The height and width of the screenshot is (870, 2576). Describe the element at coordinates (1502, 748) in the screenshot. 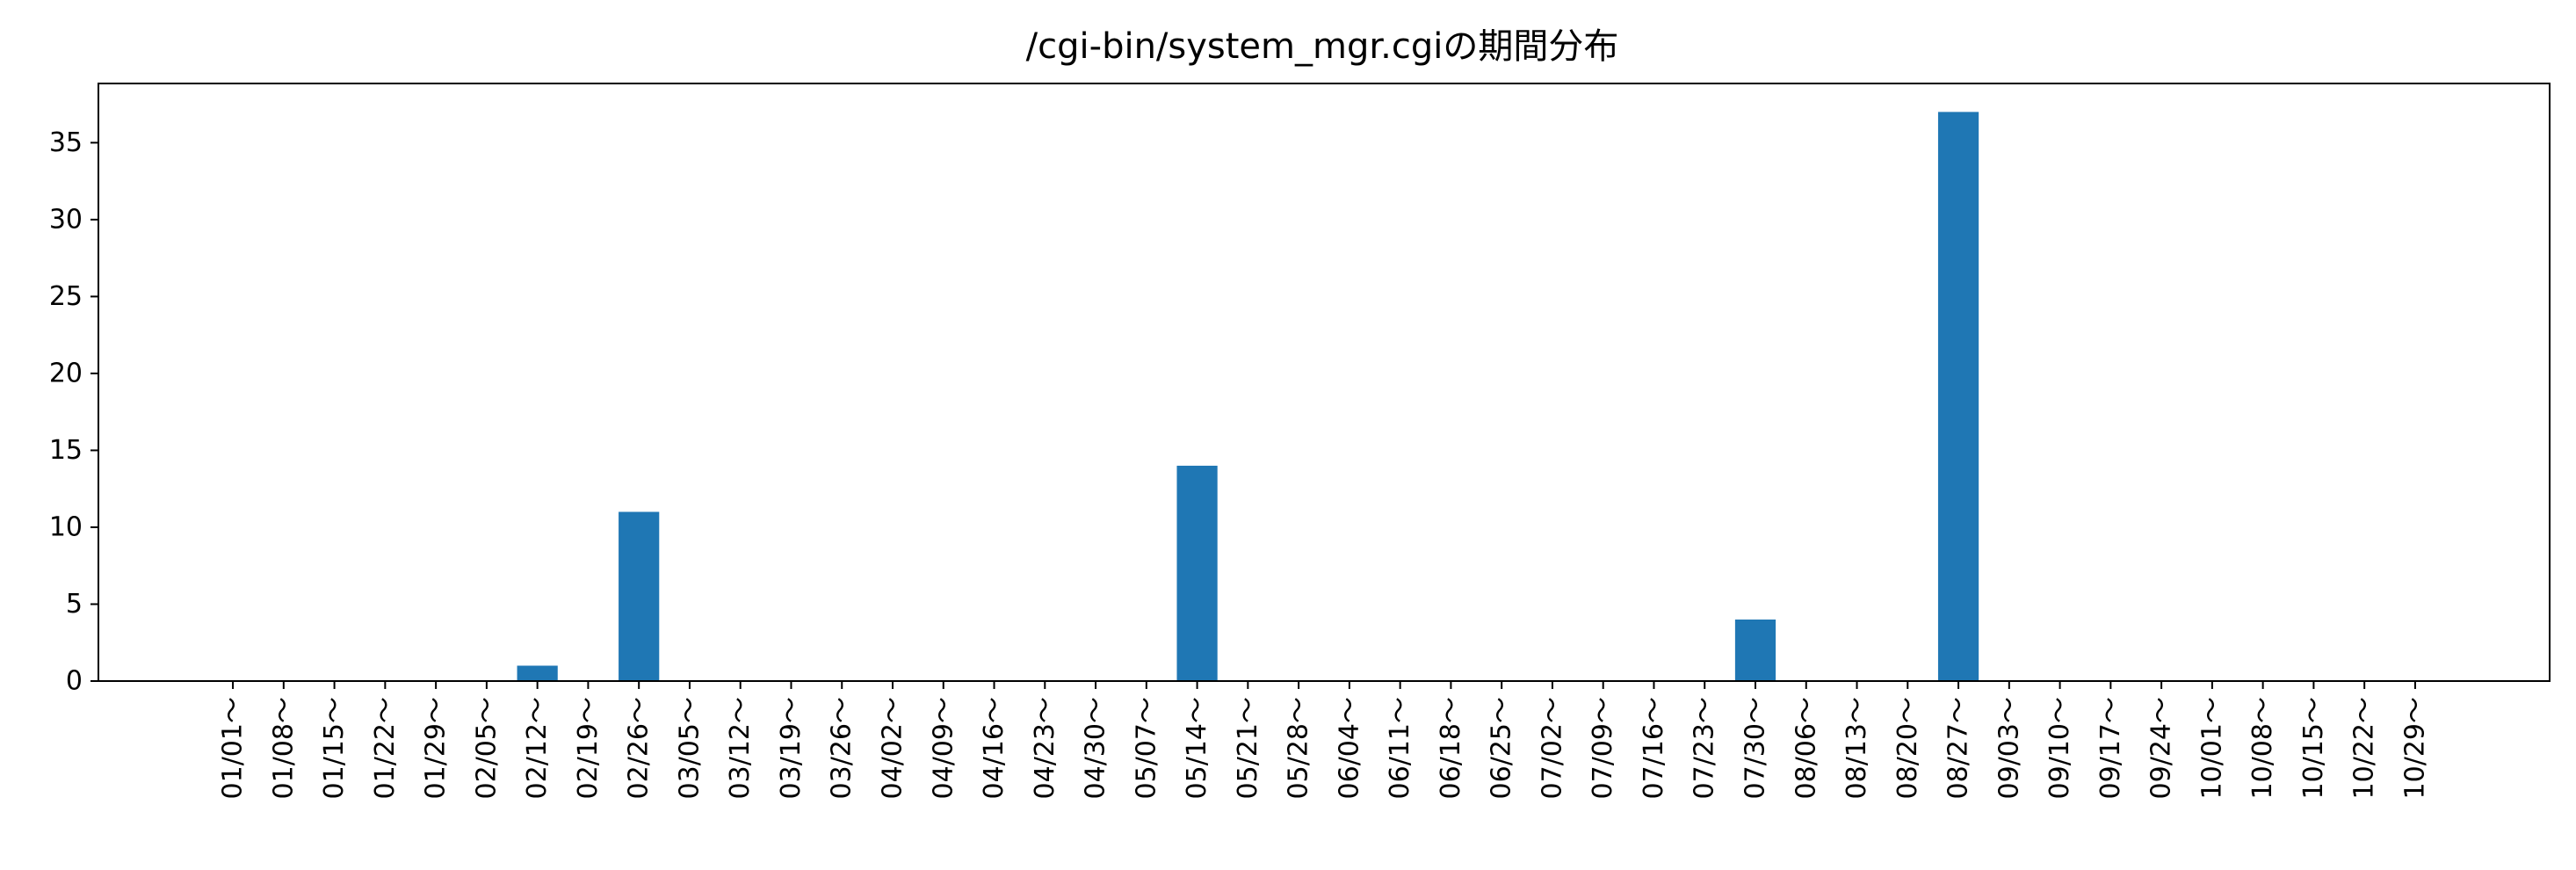

I see `x-tick-label-25: 06/25～` at that location.